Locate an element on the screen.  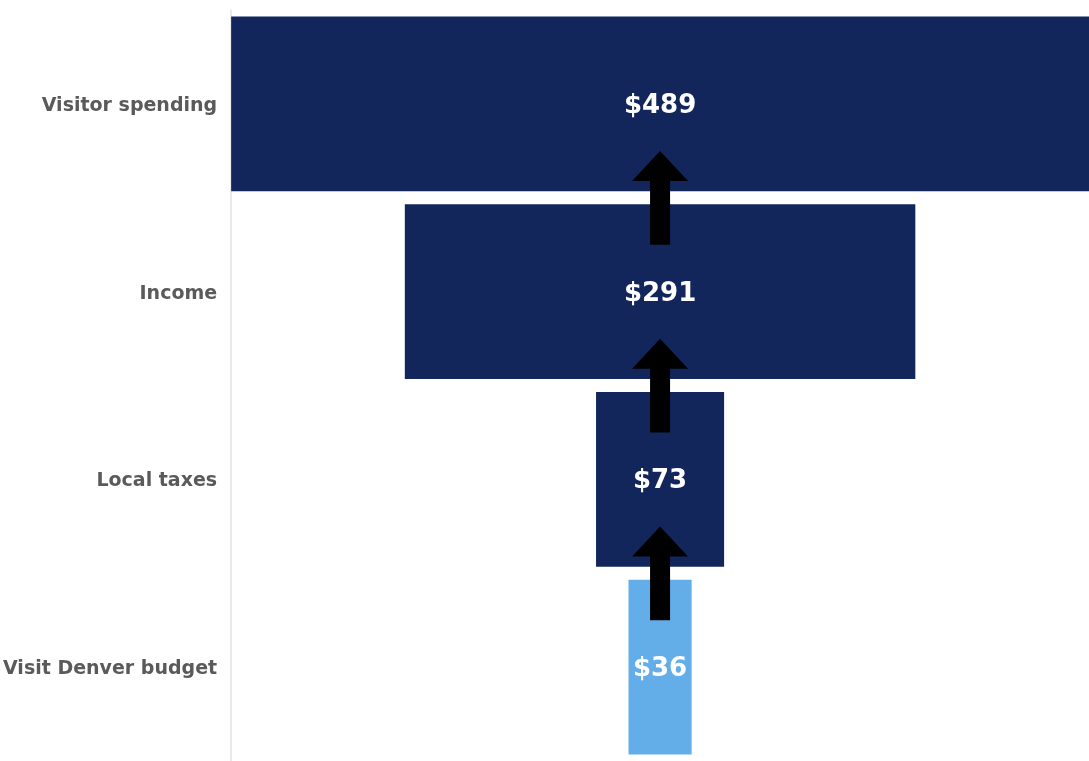
category-label: Visit Denver budget is located at coordinates (110, 667).